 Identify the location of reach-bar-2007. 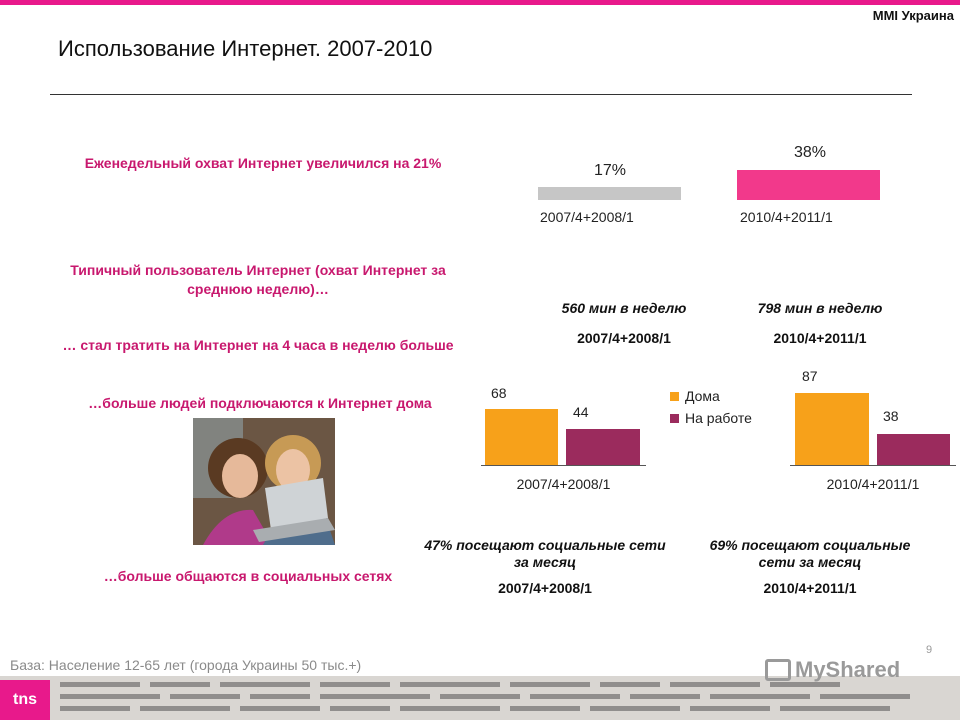
(609, 193).